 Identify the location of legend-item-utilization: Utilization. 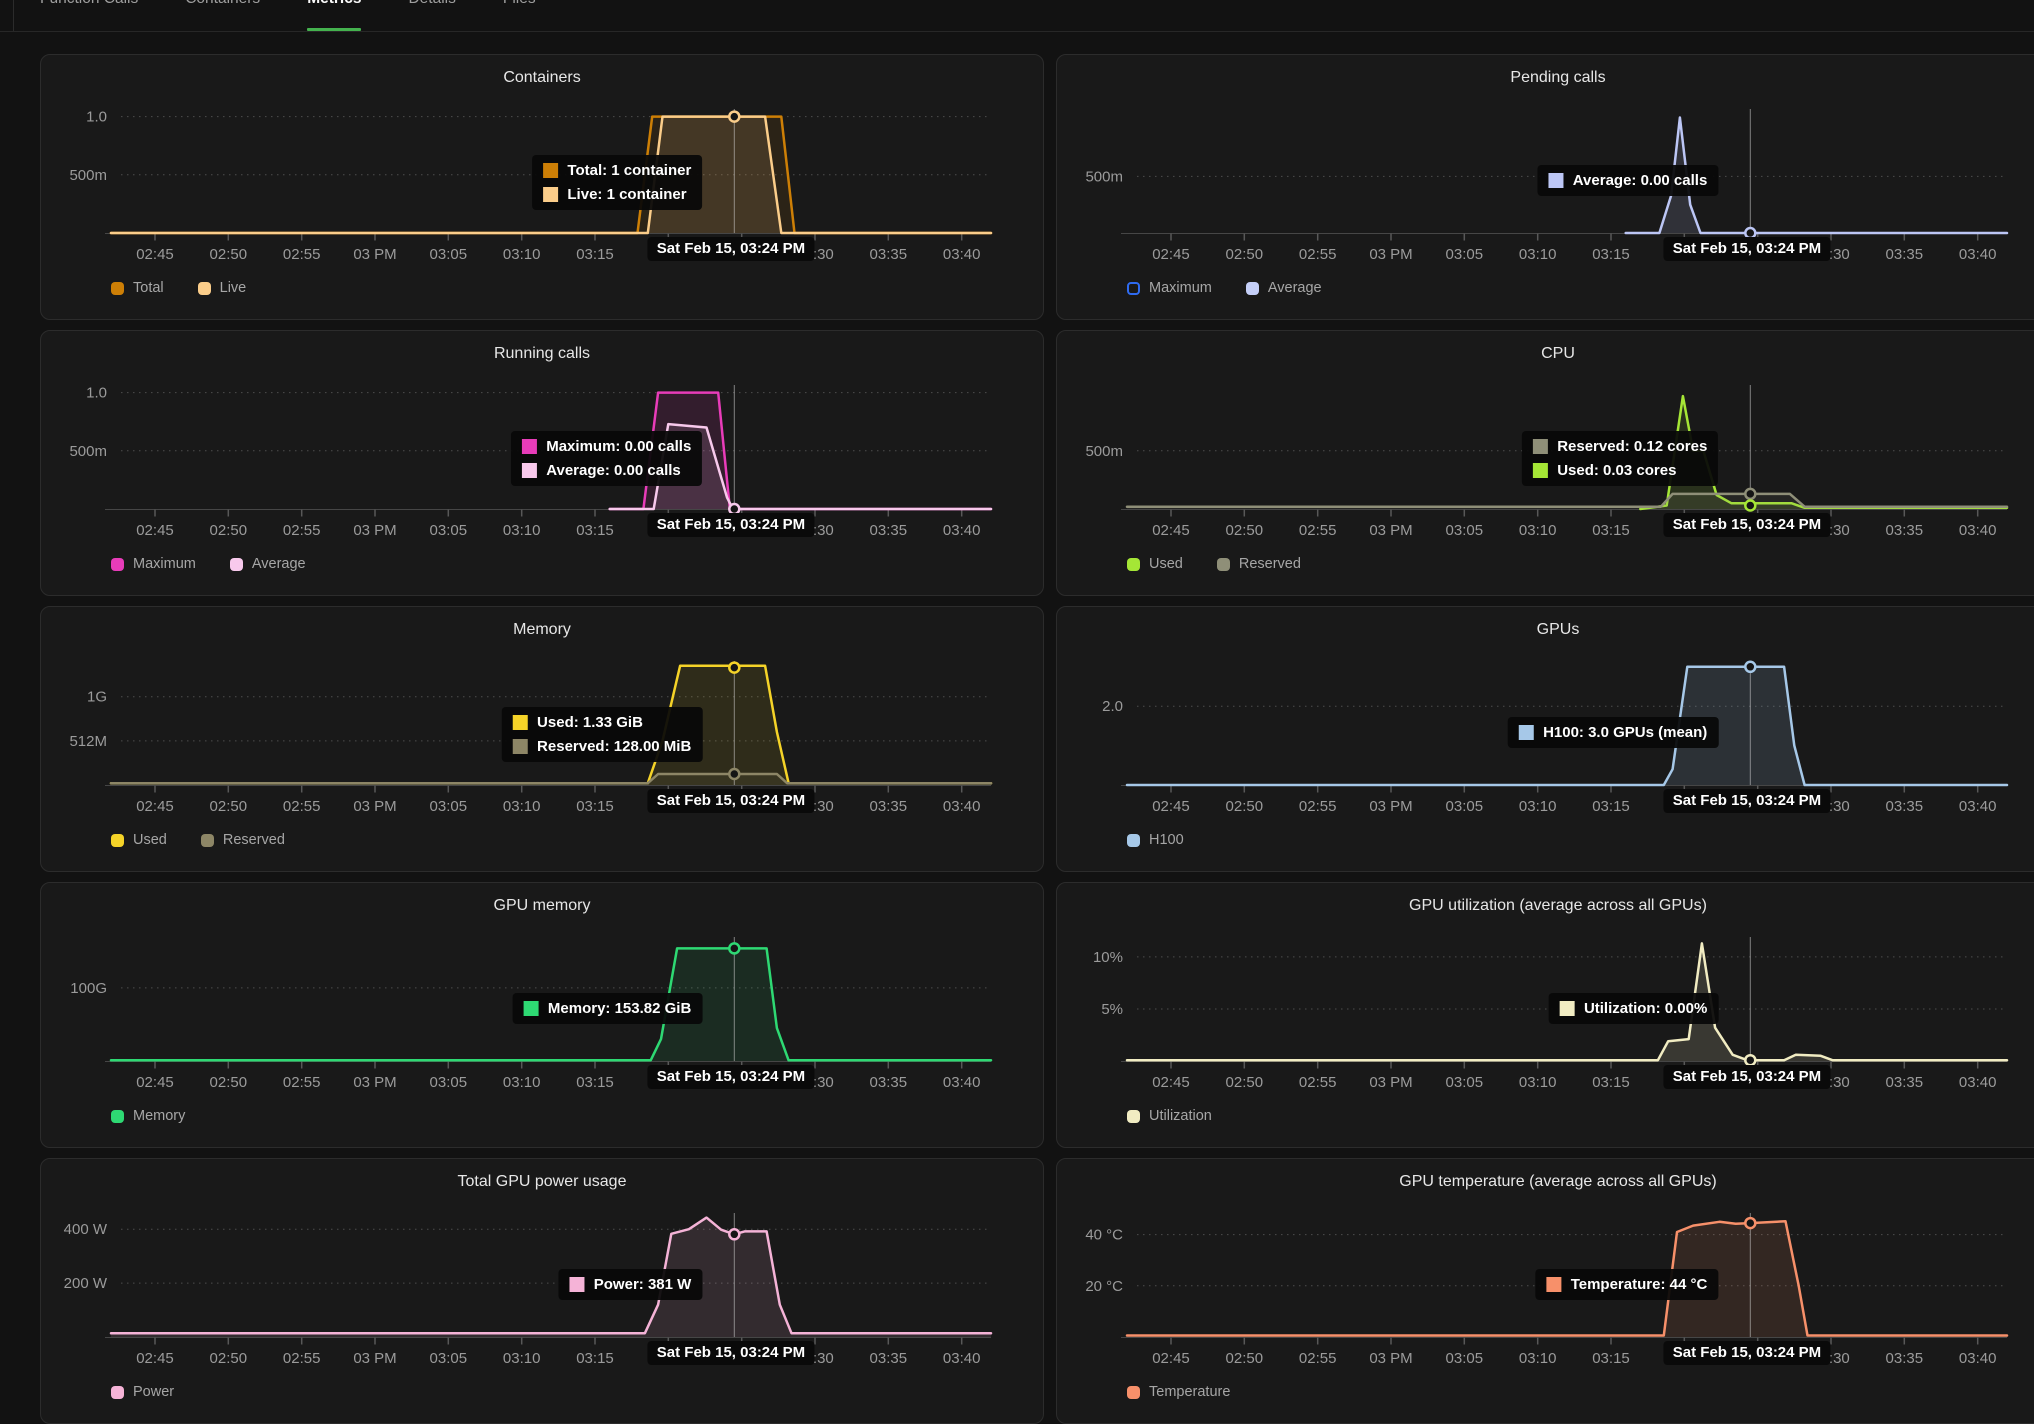
(1169, 1116).